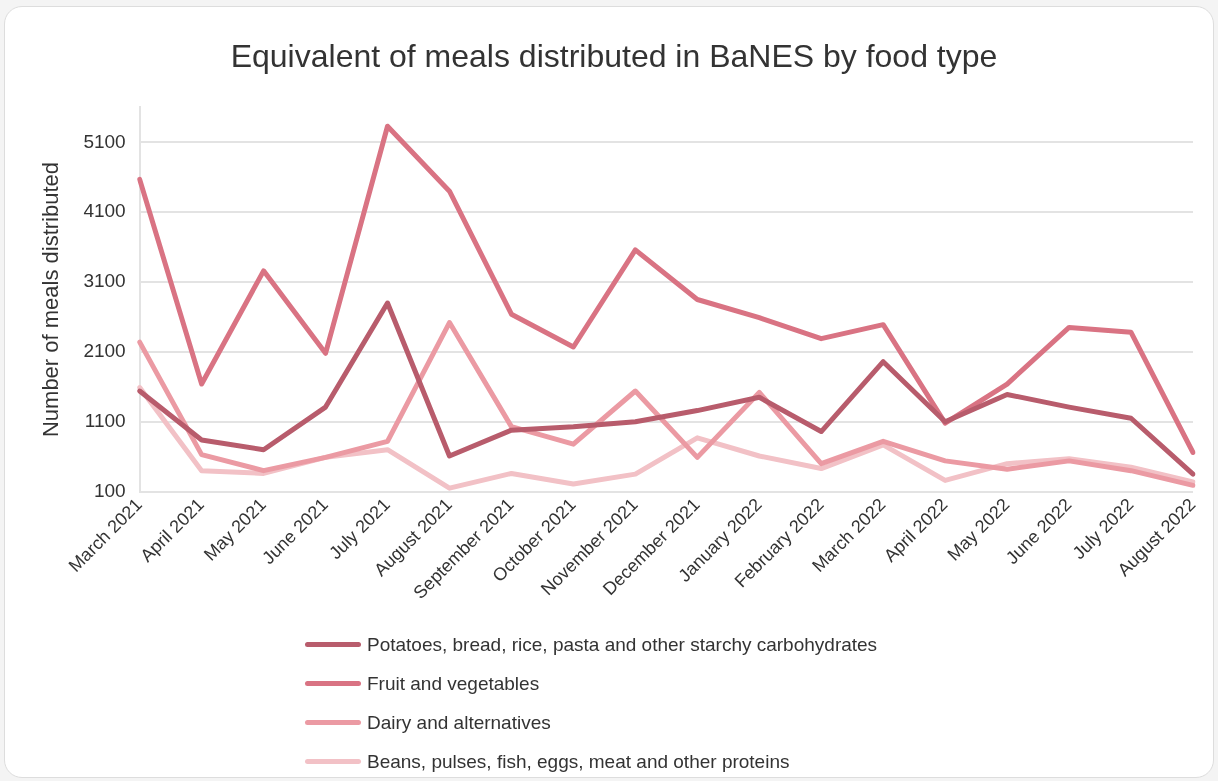 The image size is (1218, 781). Describe the element at coordinates (105, 420) in the screenshot. I see `y-tick-label: 1100` at that location.